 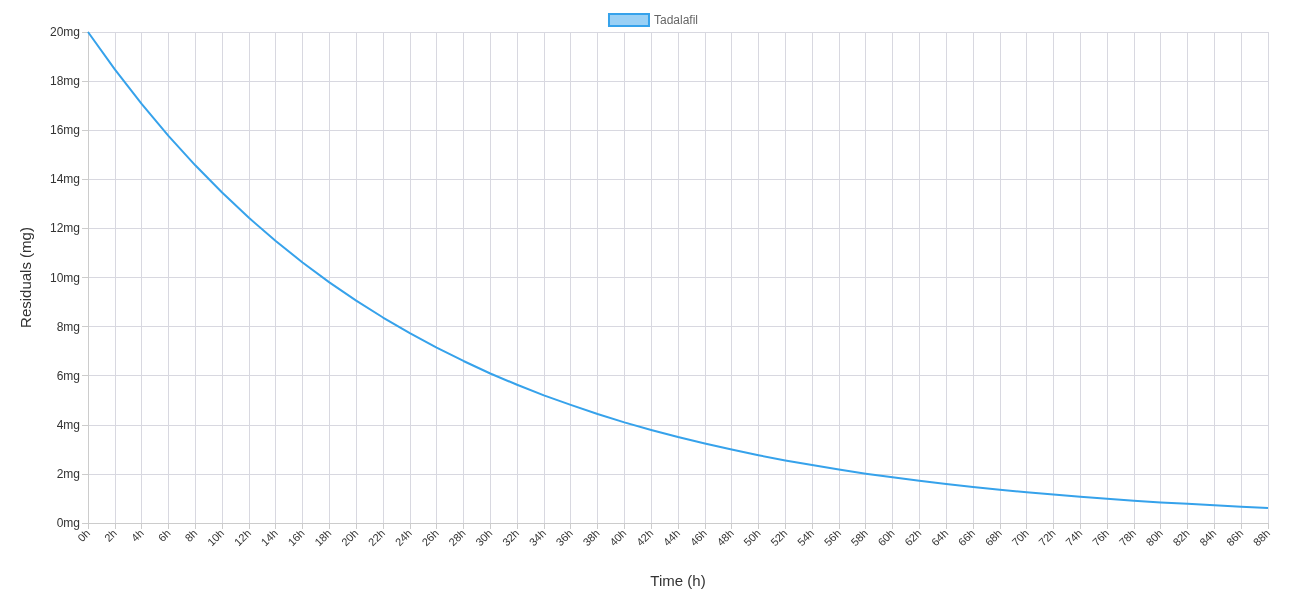 I want to click on x-tick-label: 32h, so click(x=510, y=537).